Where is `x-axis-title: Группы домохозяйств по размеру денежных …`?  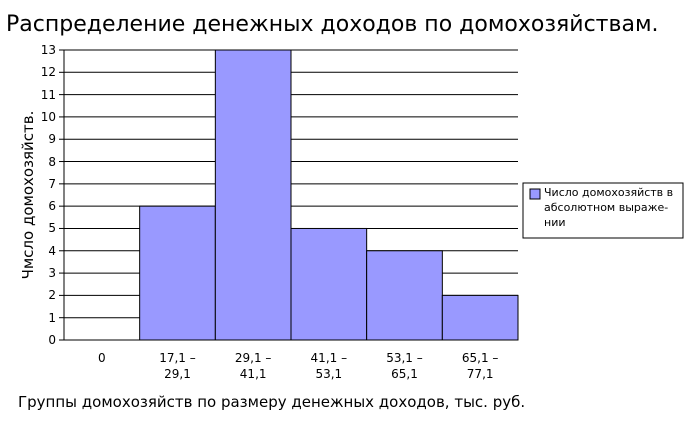 x-axis-title: Группы домохозяйств по размеру денежных … is located at coordinates (272, 402).